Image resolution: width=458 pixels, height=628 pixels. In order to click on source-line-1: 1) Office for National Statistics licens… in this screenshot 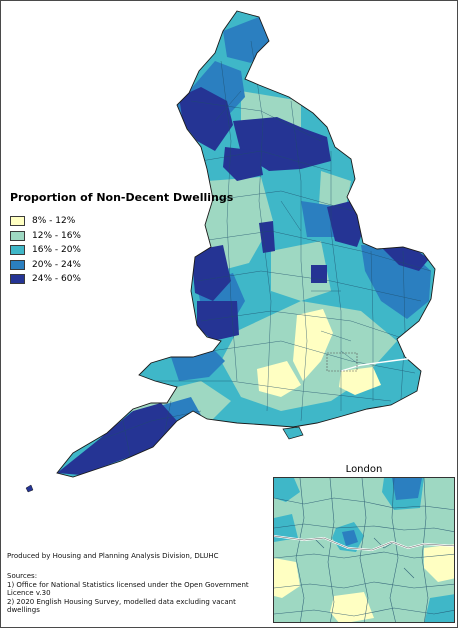, I will do `click(128, 589)`.